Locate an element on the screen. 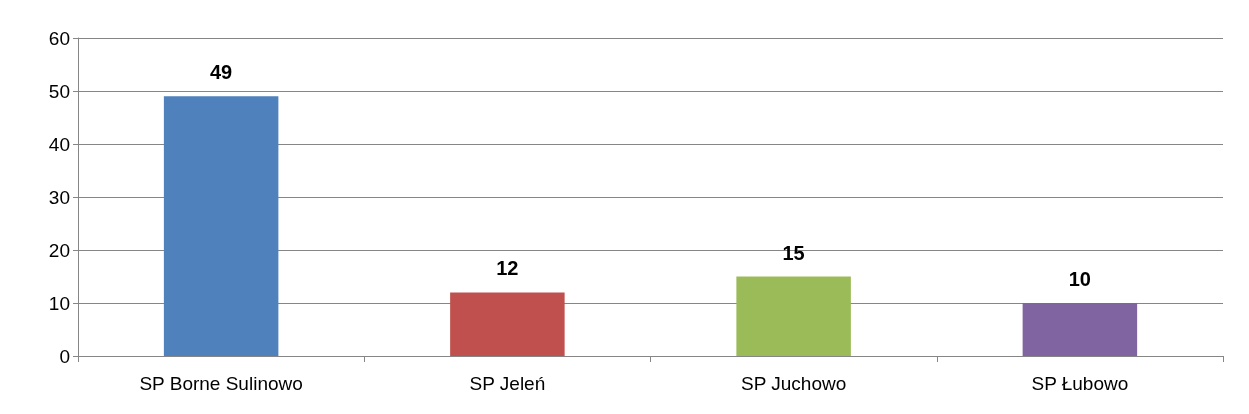 The height and width of the screenshot is (414, 1249). y-tick-label: 50 is located at coordinates (59, 91).